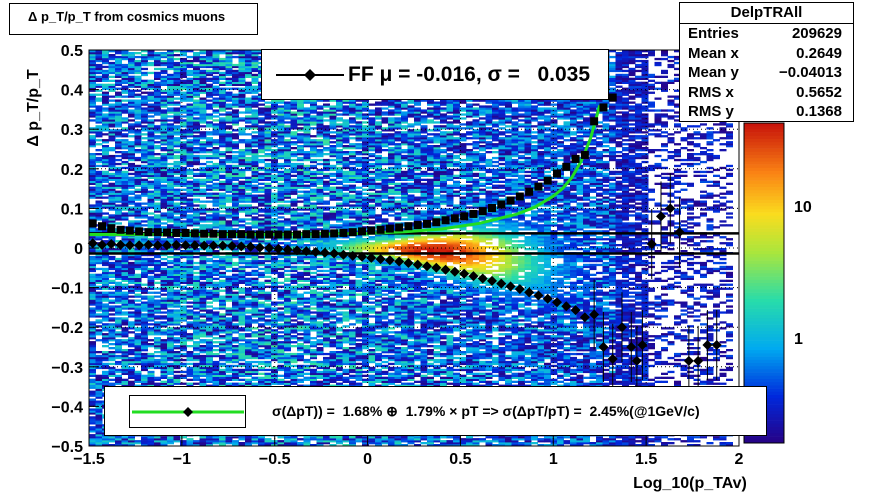 The width and height of the screenshot is (871, 495). I want to click on stats-name: DelpTRAll, so click(766, 13).